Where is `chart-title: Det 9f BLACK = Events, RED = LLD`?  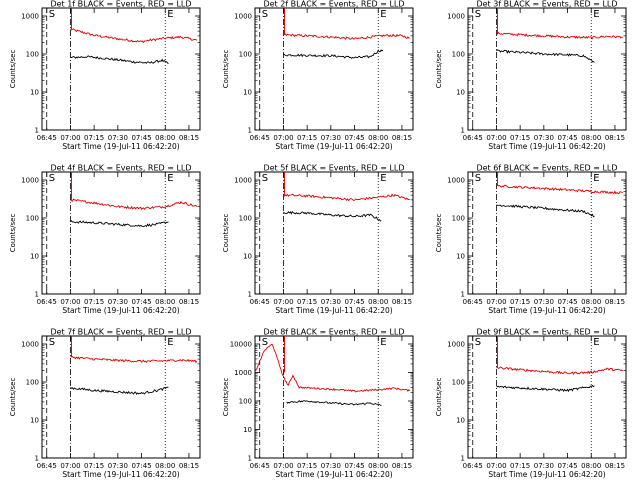 chart-title: Det 9f BLACK = Events, RED = LLD is located at coordinates (546, 332).